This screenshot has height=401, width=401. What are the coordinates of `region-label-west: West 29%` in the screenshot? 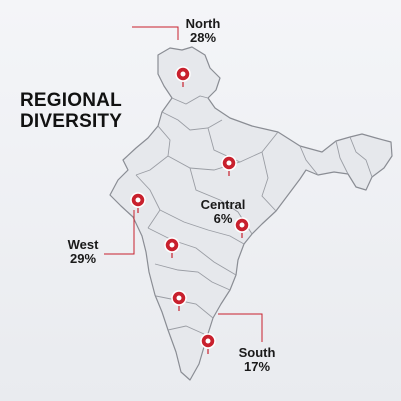 It's located at (83, 252).